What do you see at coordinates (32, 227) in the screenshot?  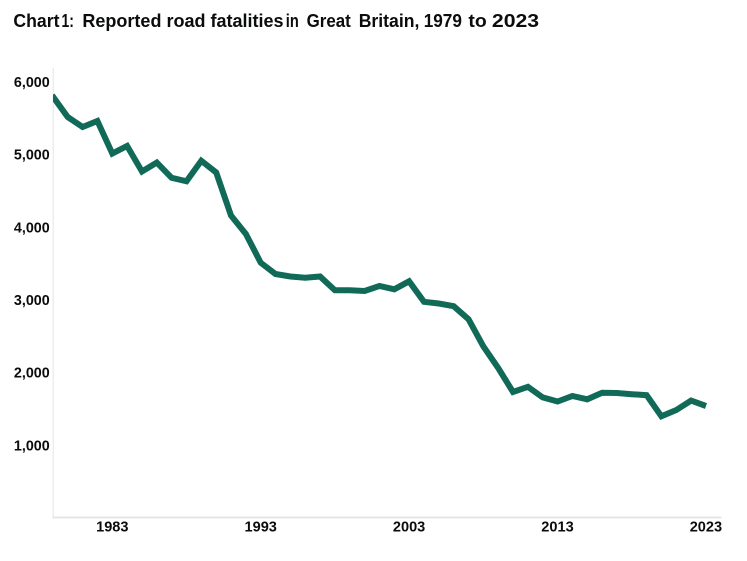 I see `svg-text: 4,000` at bounding box center [32, 227].